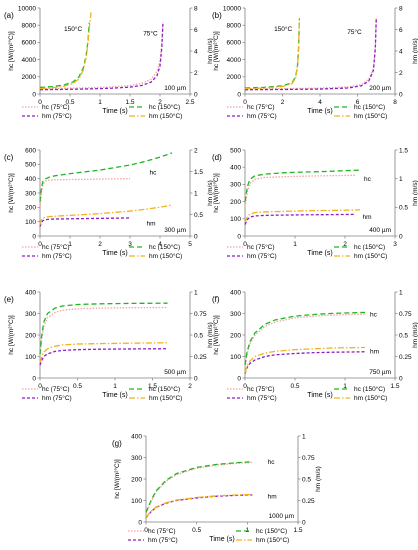 The width and height of the screenshot is (418, 550). What do you see at coordinates (320, 102) in the screenshot?
I see `x-tick-label: 4` at bounding box center [320, 102].